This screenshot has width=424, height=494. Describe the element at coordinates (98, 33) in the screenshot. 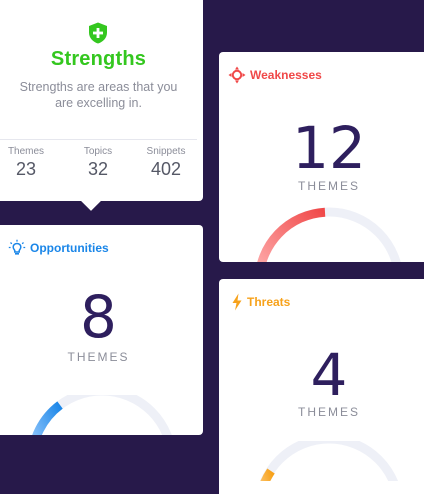

I see `shield-plus-icon` at that location.